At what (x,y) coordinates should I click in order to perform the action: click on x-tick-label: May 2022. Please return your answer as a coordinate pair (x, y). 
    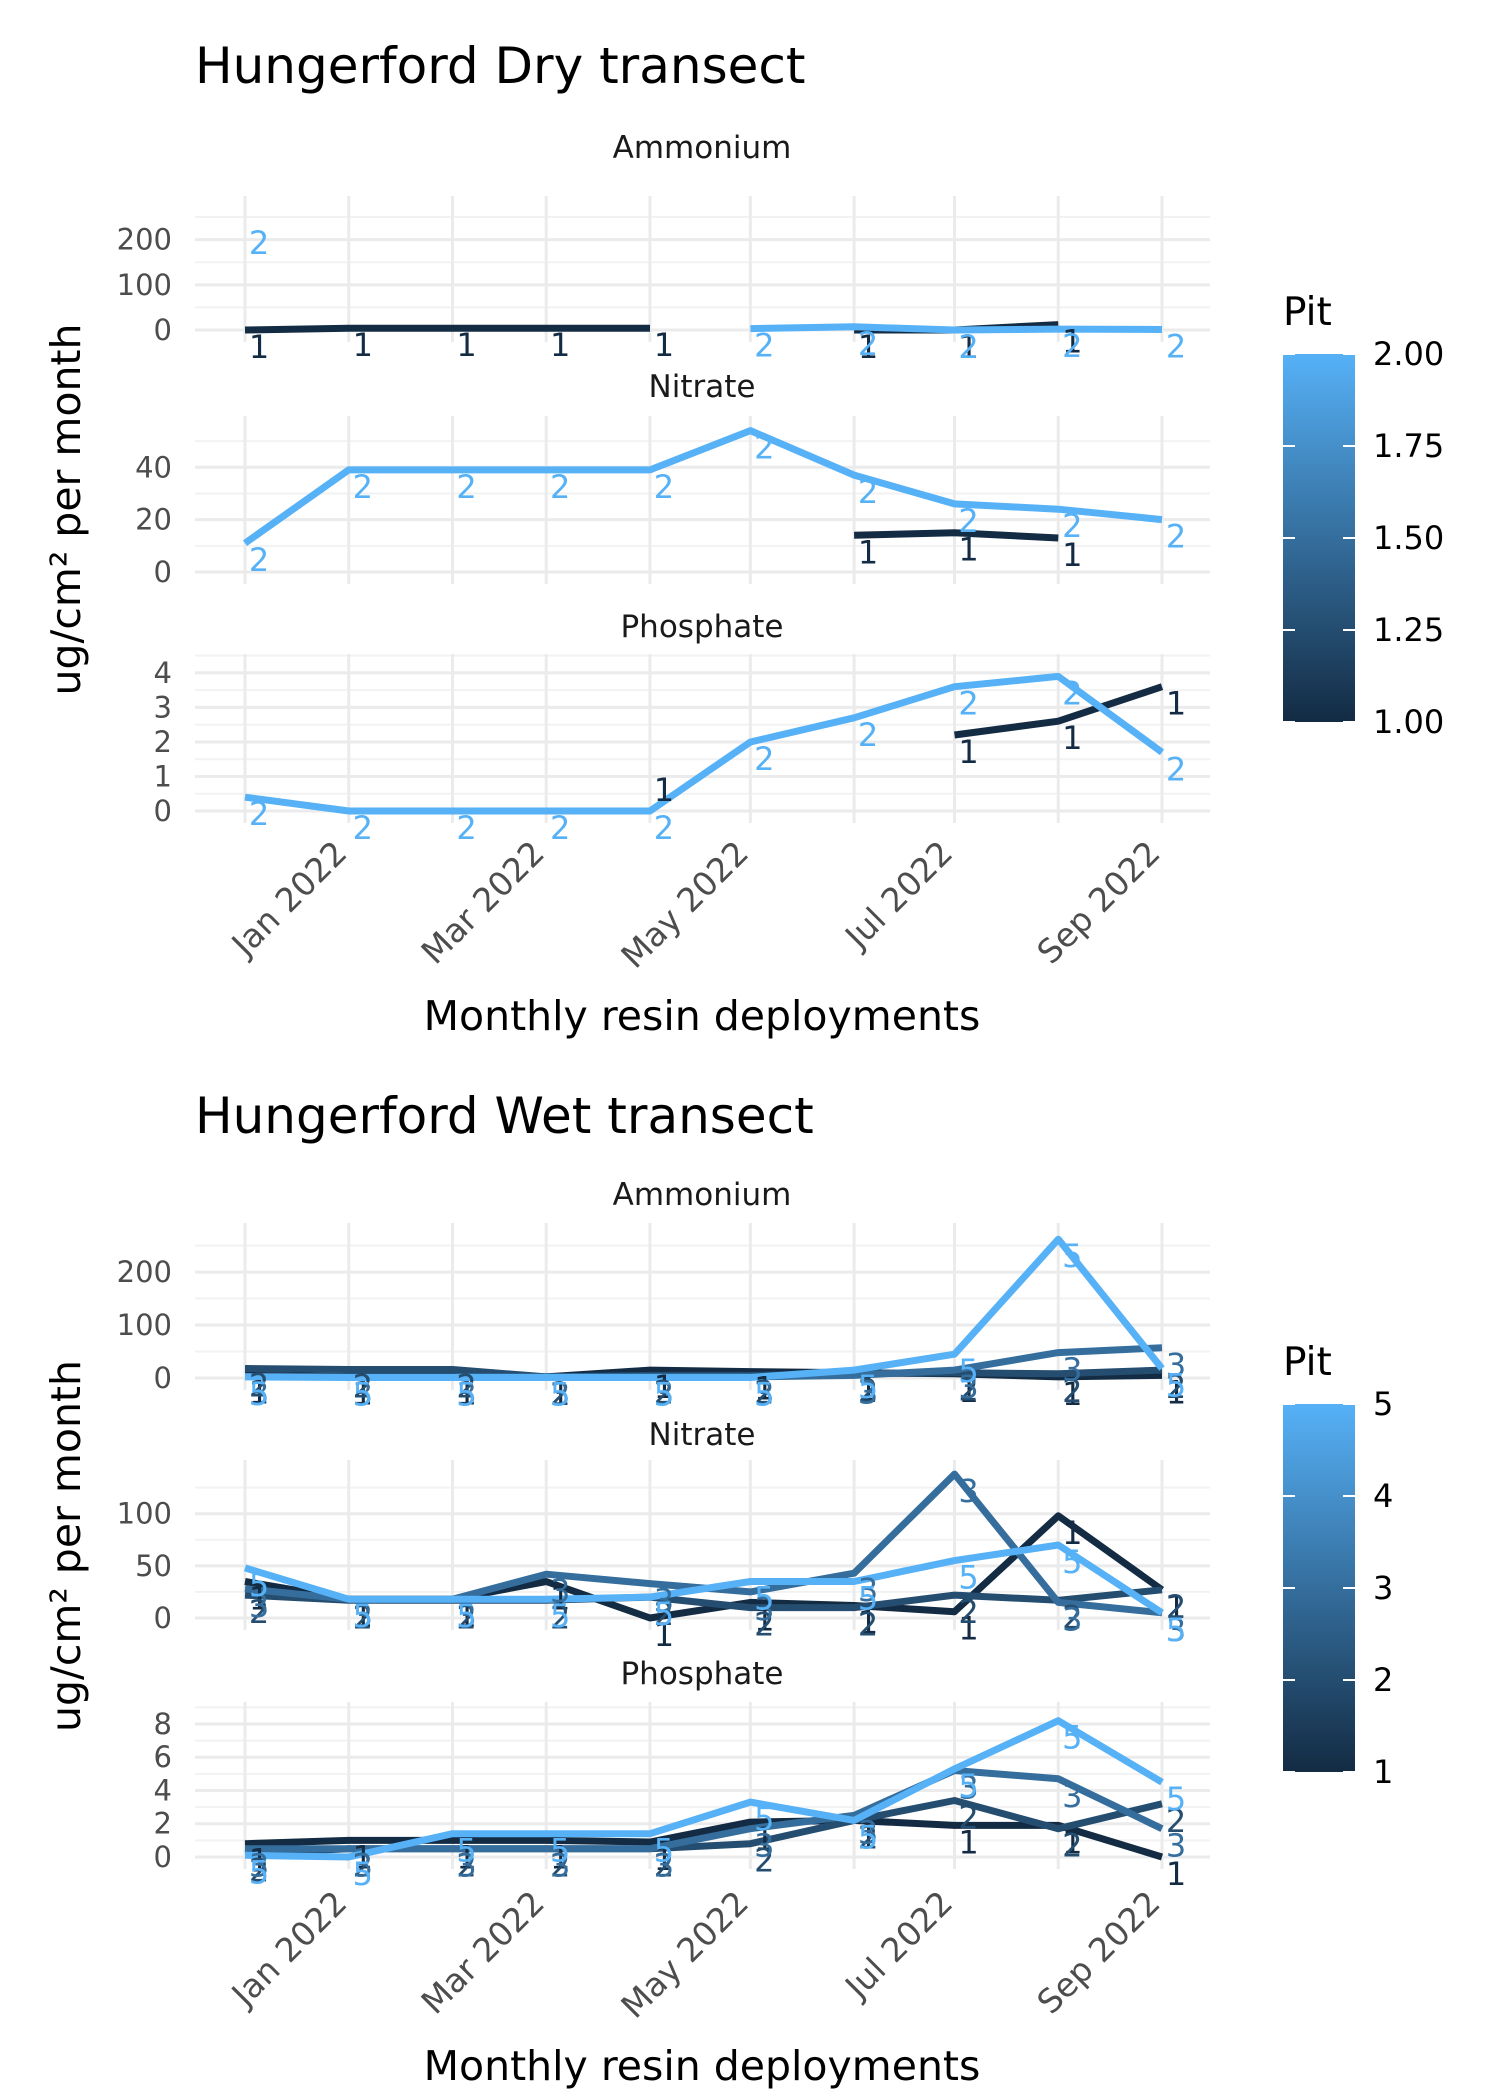
    Looking at the image, I should click on (684, 1954).